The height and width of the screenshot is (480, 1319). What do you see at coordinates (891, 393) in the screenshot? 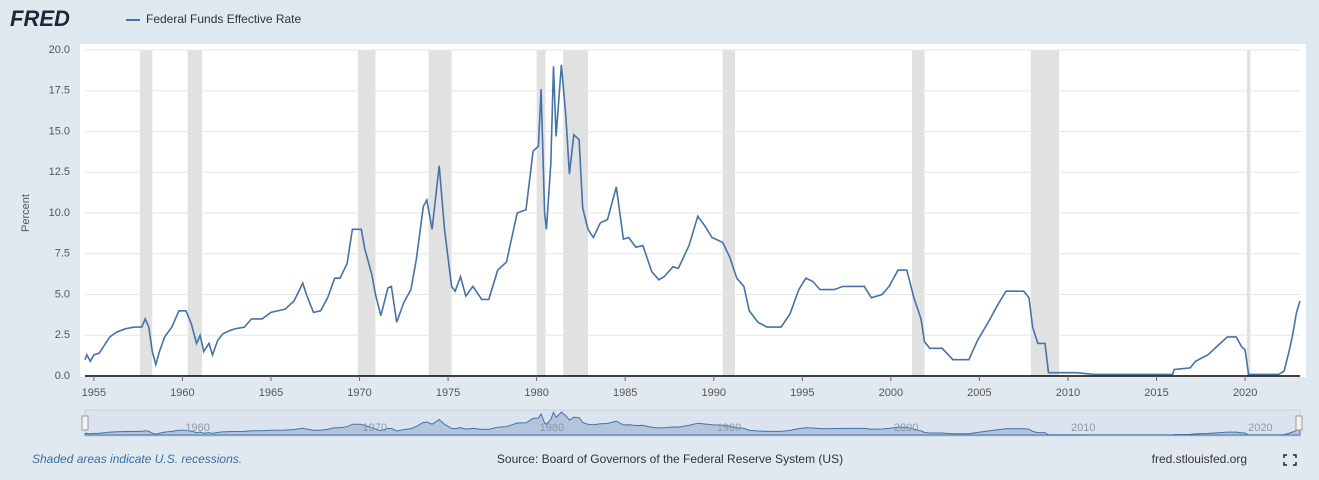
I see `x-tick-label: 2000` at bounding box center [891, 393].